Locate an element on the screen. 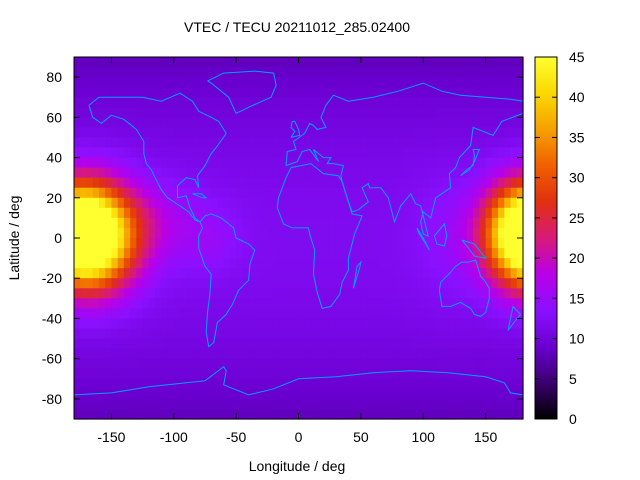 Image resolution: width=640 pixels, height=480 pixels. tick-label: 100 is located at coordinates (424, 437).